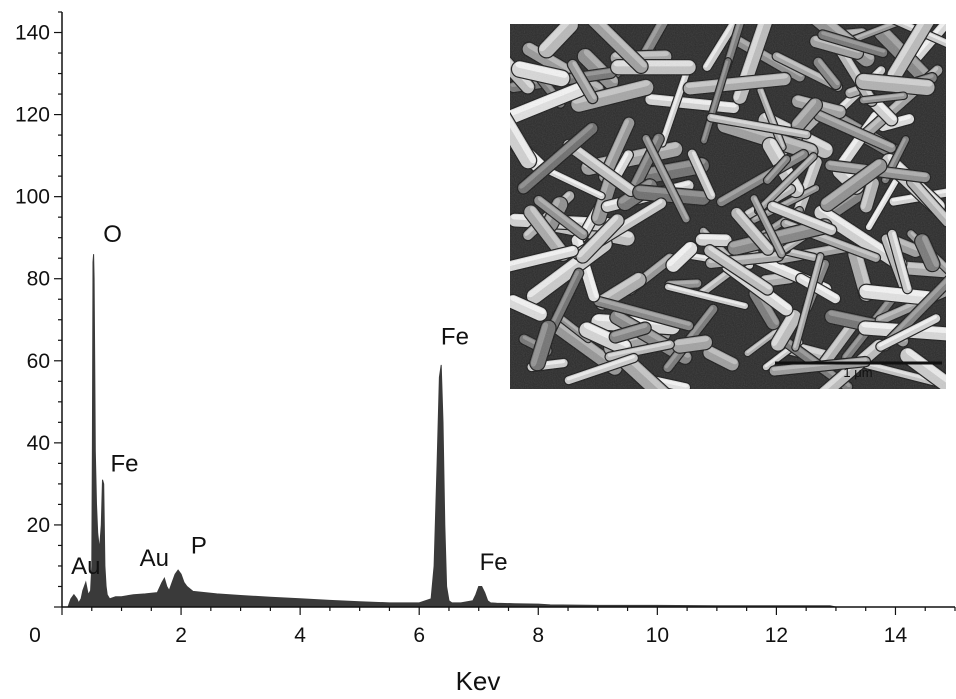  I want to click on y-tick-label: 20, so click(38, 525).